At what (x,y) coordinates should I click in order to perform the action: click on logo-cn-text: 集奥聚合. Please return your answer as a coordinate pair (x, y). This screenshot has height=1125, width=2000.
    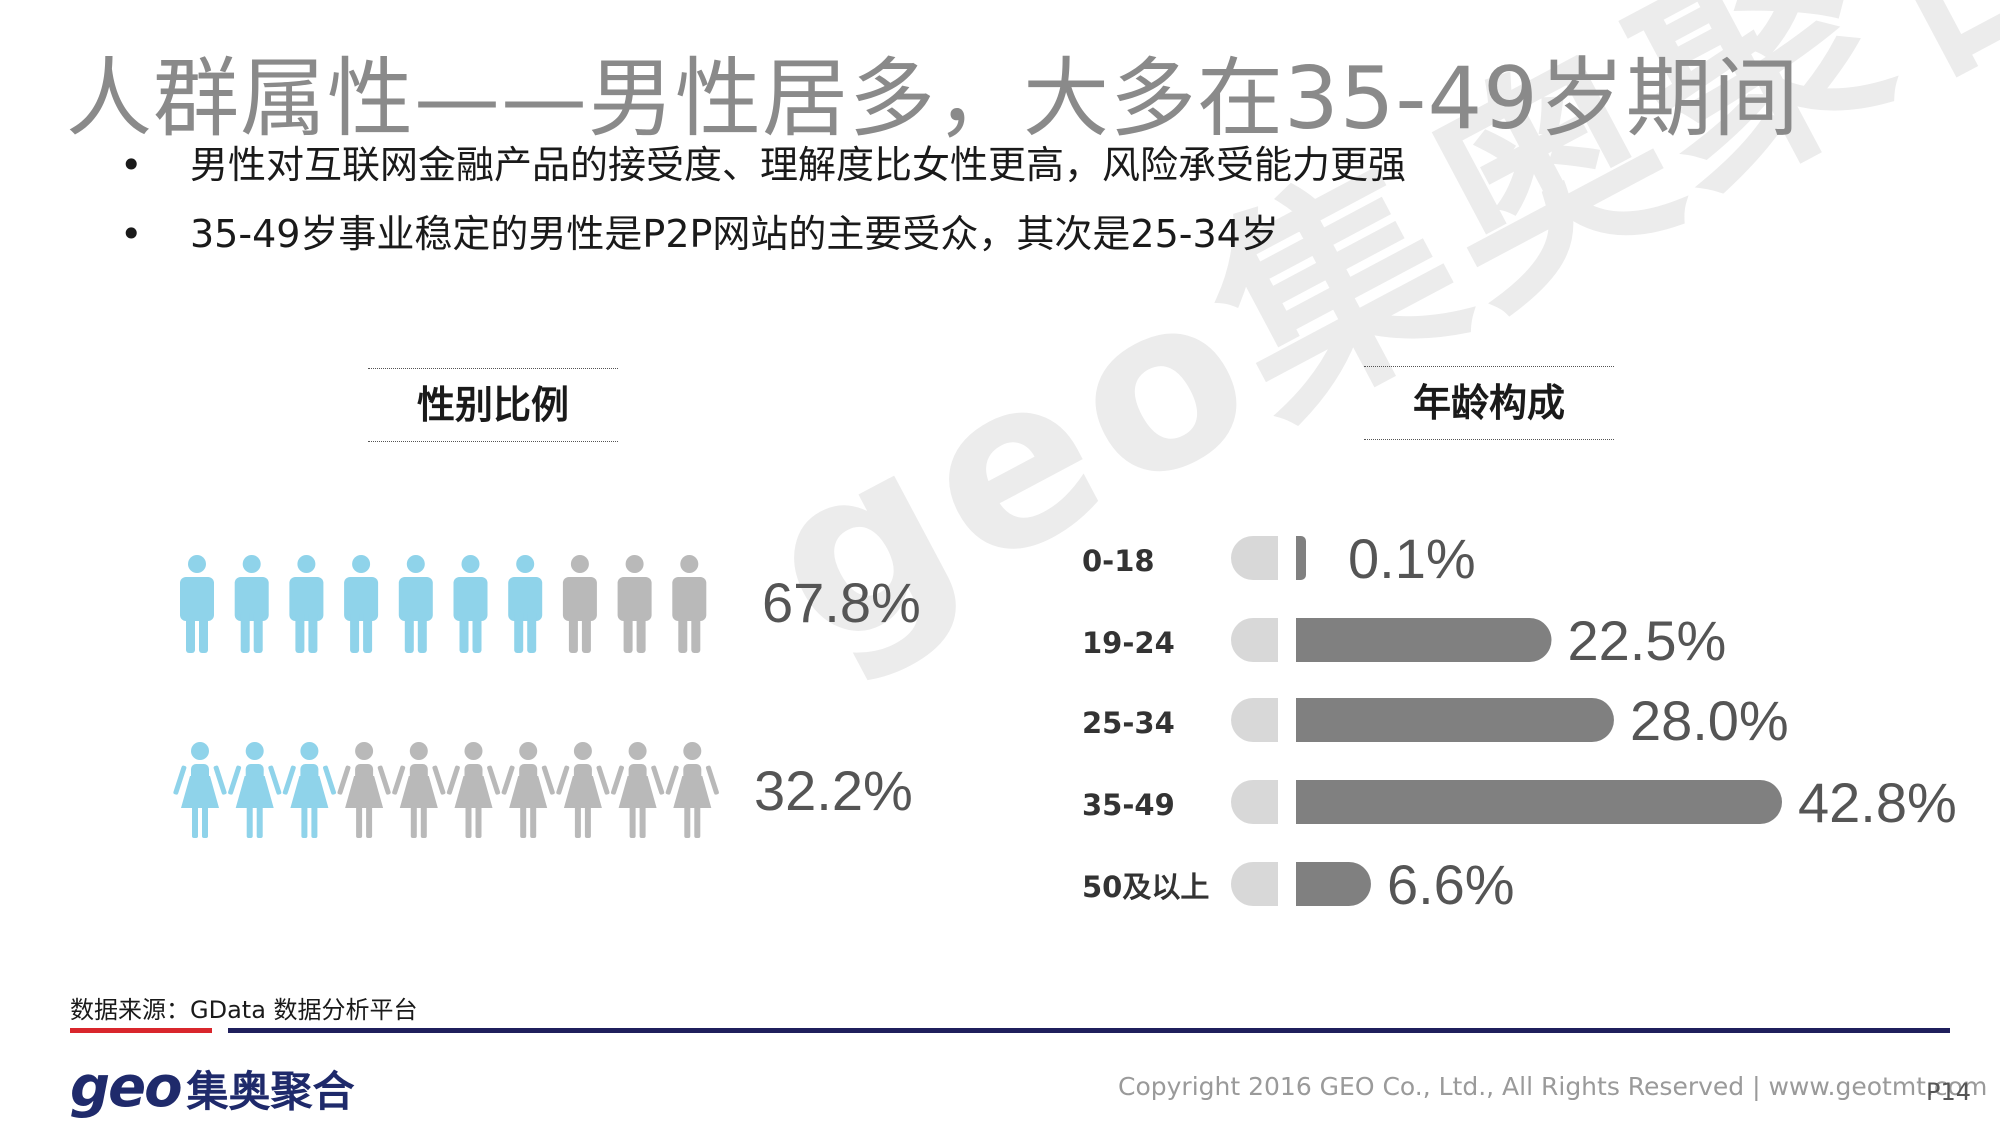
    Looking at the image, I should click on (270, 1091).